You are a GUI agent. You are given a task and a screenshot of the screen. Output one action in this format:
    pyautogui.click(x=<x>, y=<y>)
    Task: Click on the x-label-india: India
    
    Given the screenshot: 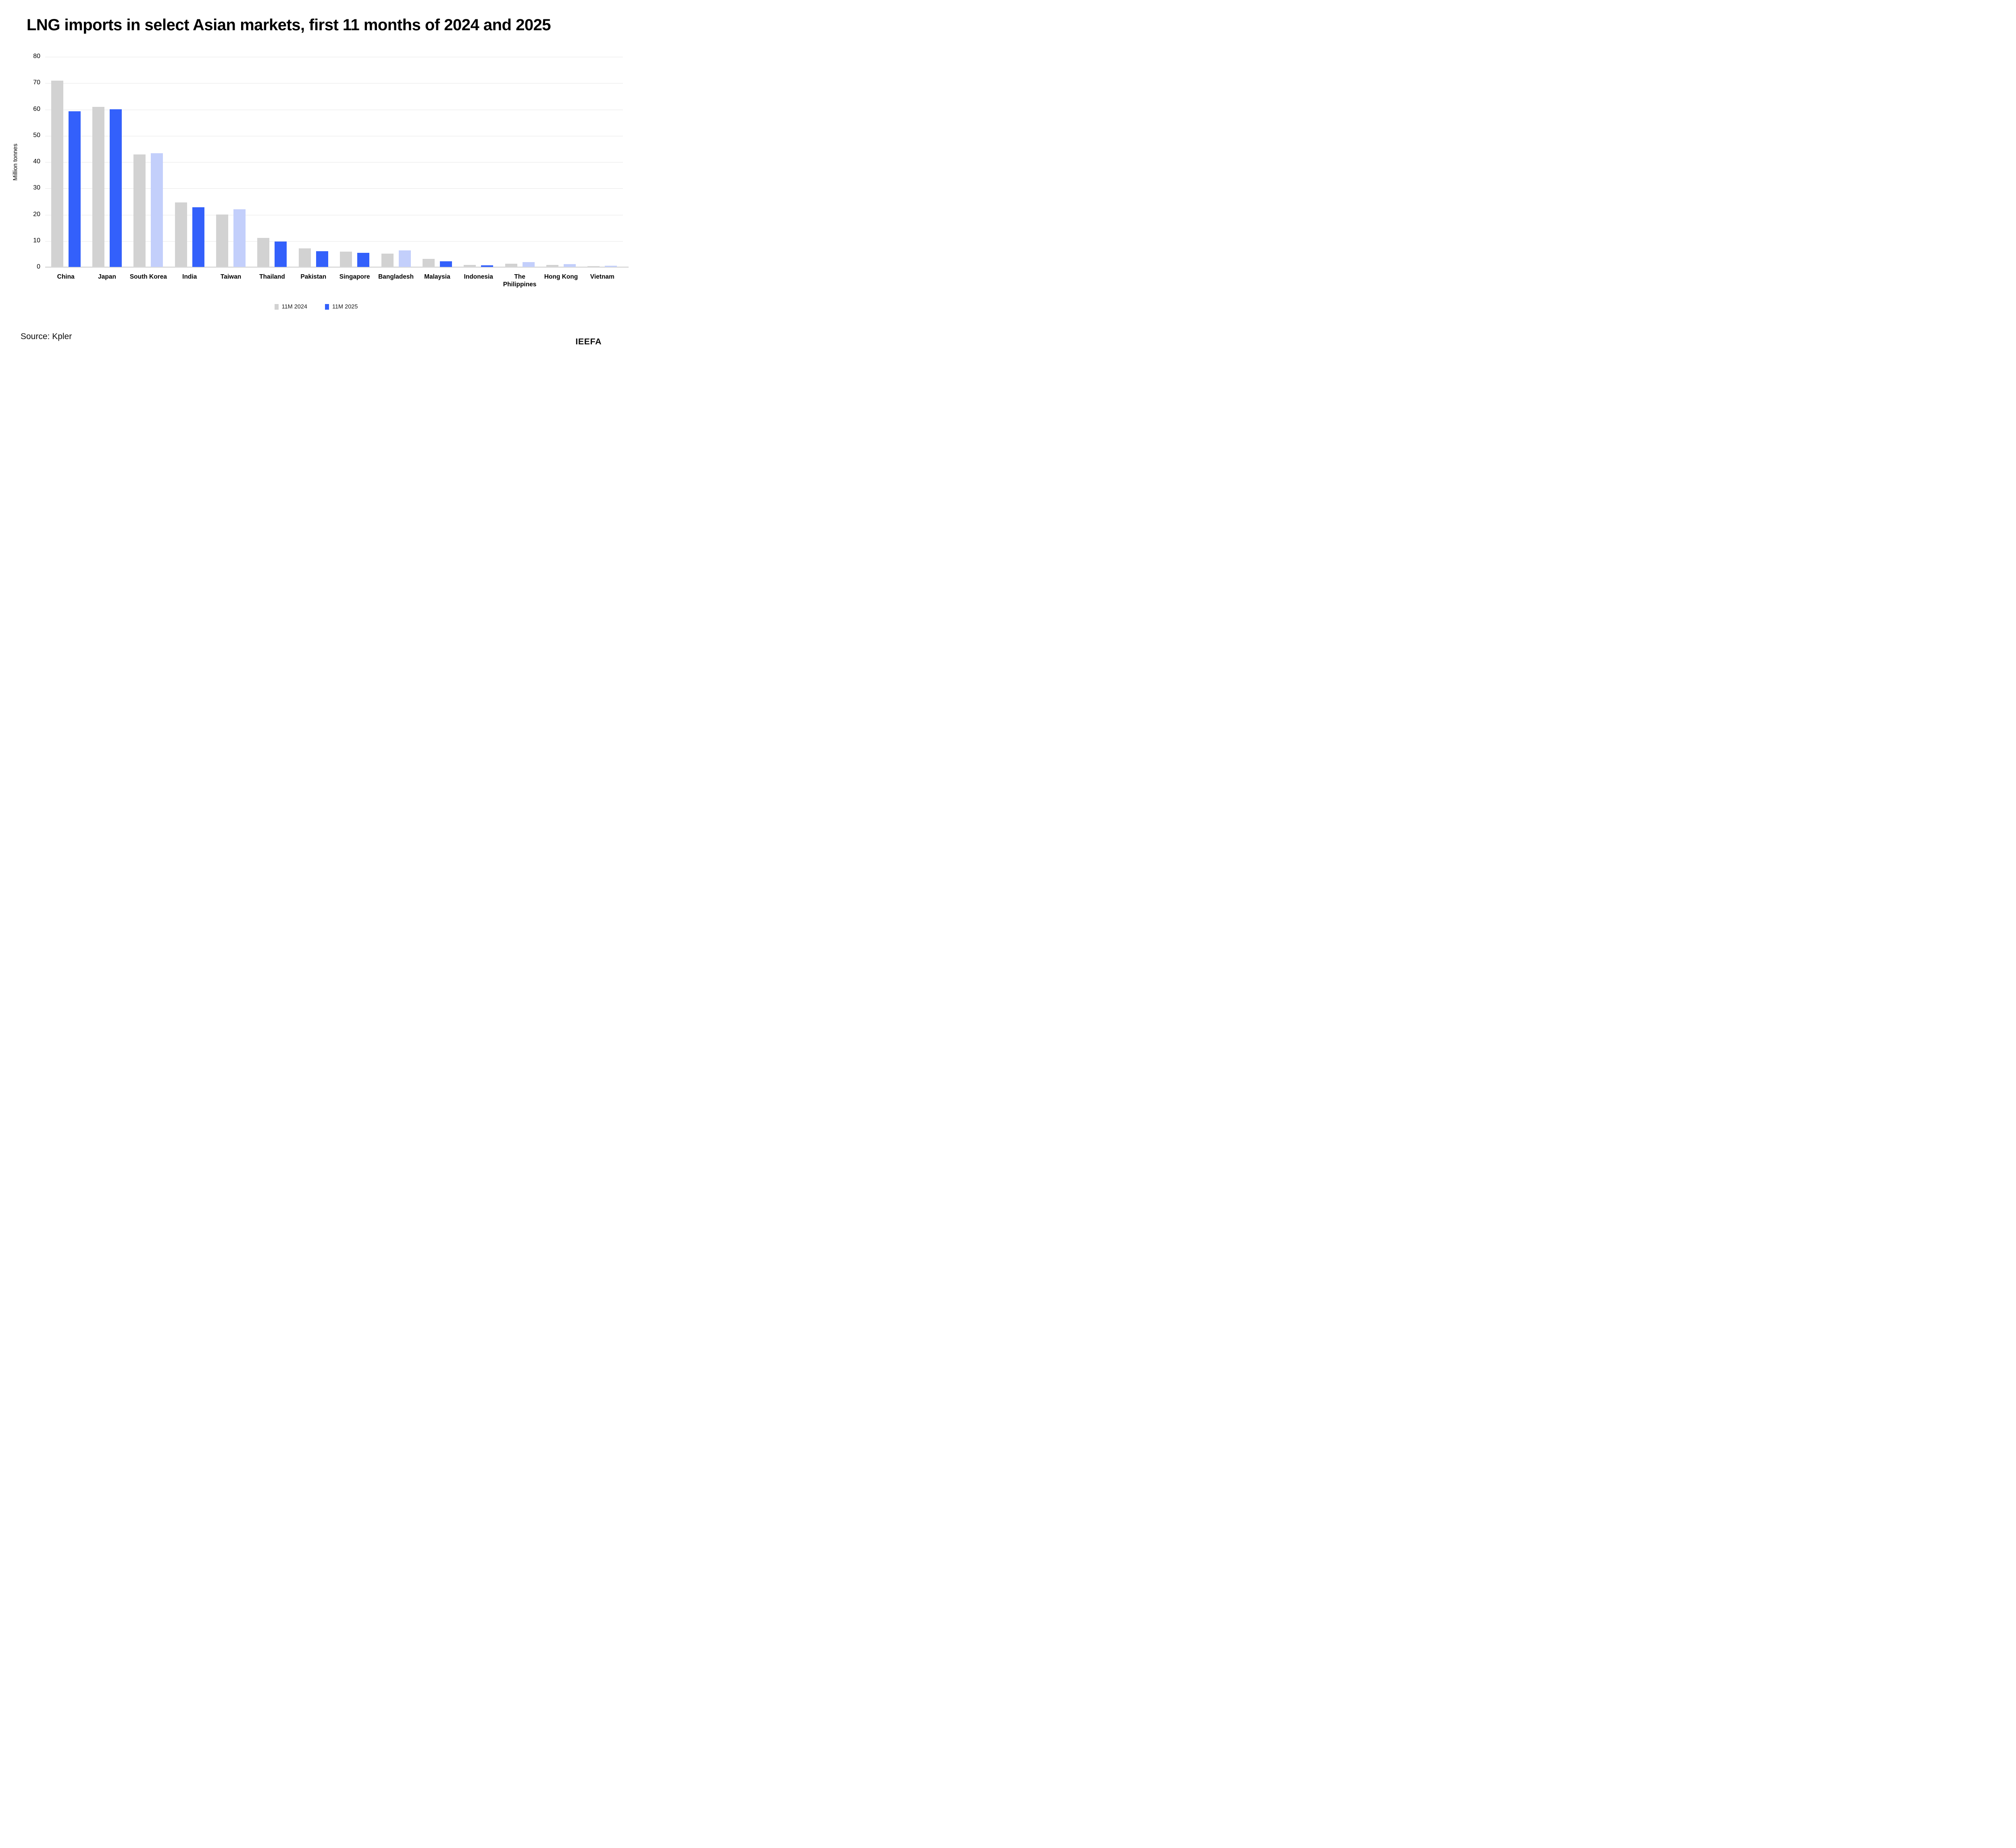 What is the action you would take?
    pyautogui.click(x=189, y=276)
    